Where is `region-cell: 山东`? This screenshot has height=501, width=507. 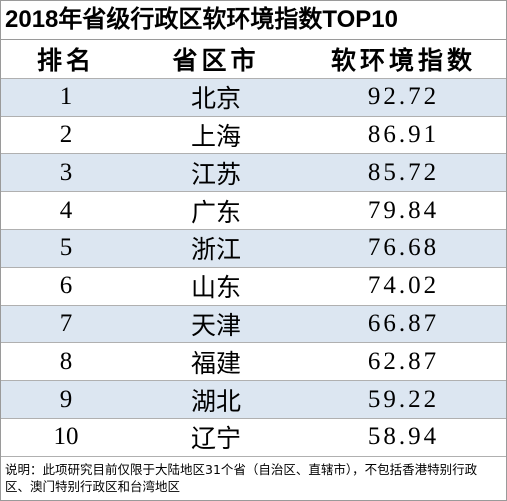
region-cell: 山东 is located at coordinates (216, 286).